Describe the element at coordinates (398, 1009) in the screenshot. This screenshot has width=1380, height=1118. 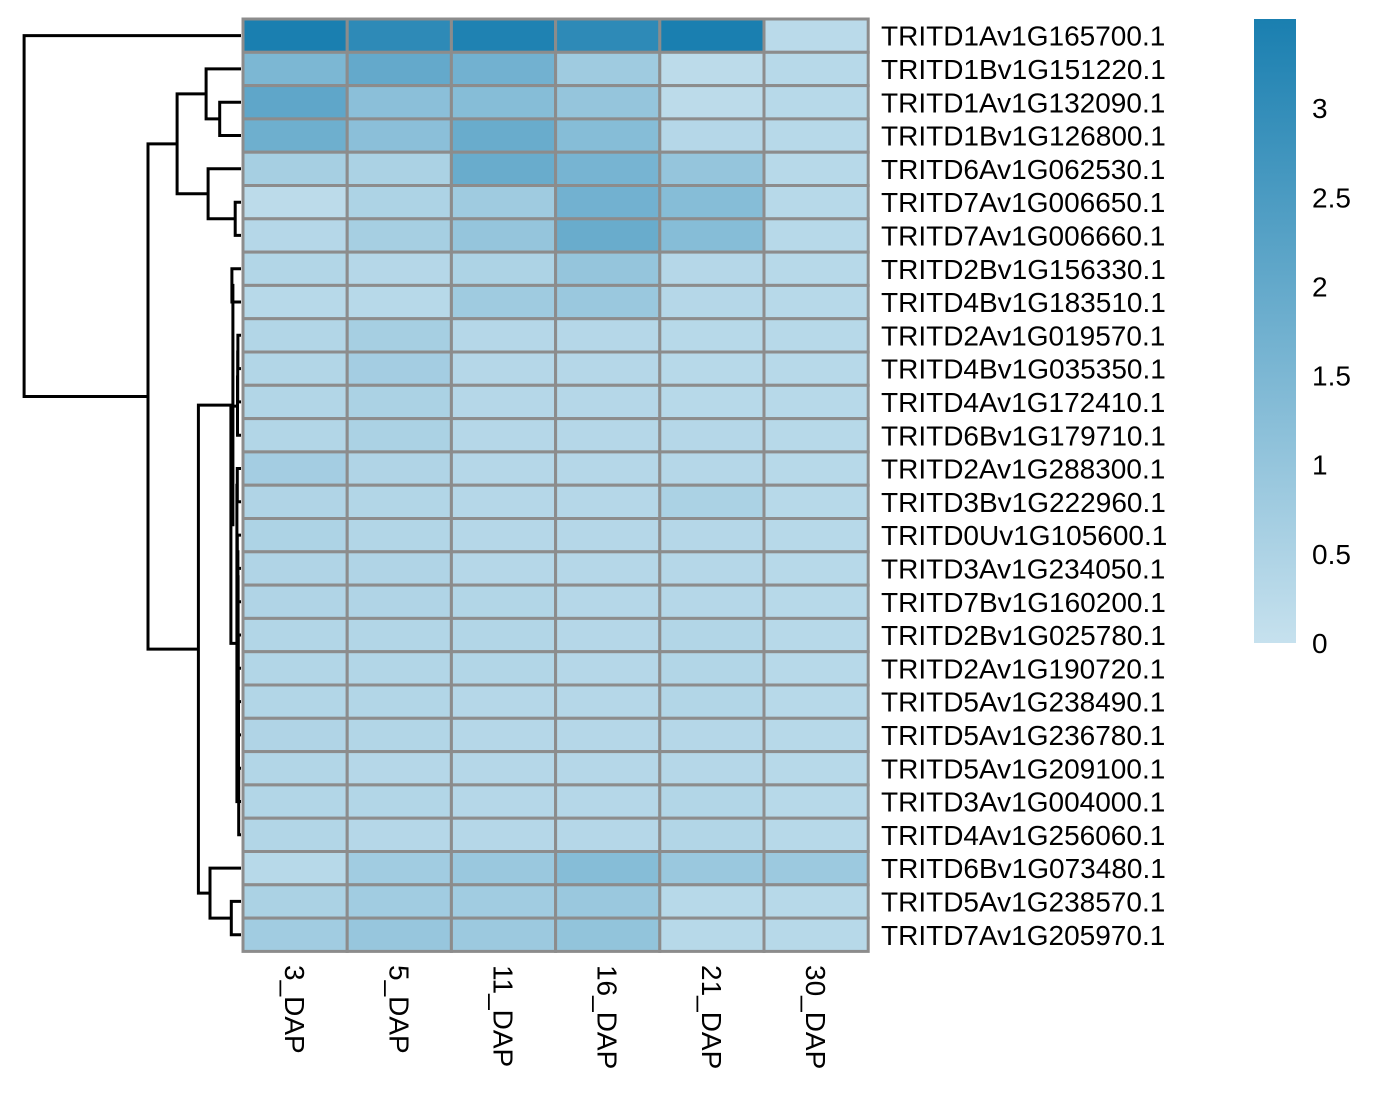
I see `column-label: 5_DAP` at that location.